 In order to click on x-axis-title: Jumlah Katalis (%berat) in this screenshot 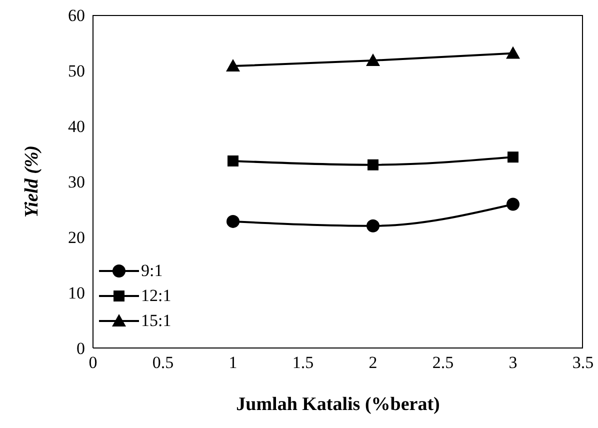, I will do `click(338, 404)`.